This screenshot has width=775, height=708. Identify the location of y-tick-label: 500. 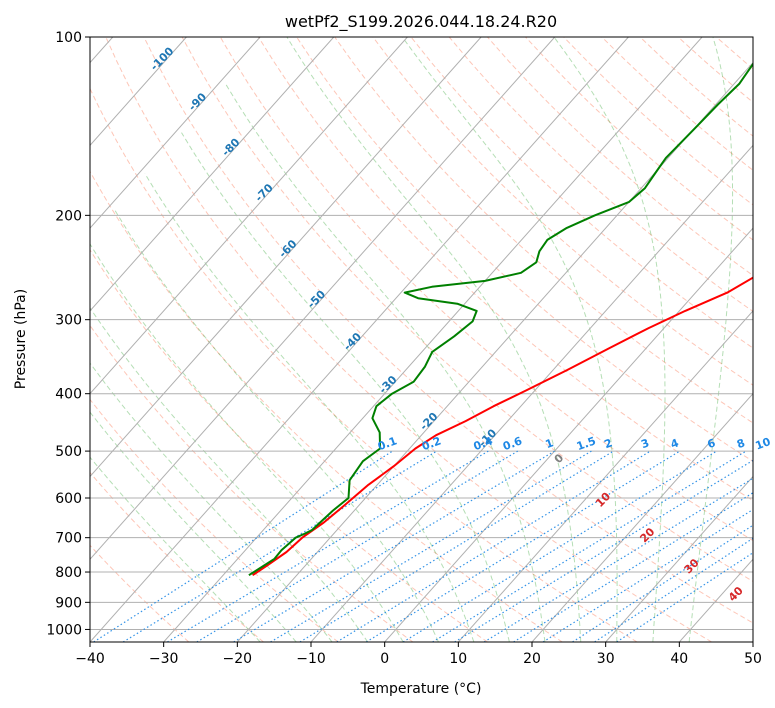
(68, 452).